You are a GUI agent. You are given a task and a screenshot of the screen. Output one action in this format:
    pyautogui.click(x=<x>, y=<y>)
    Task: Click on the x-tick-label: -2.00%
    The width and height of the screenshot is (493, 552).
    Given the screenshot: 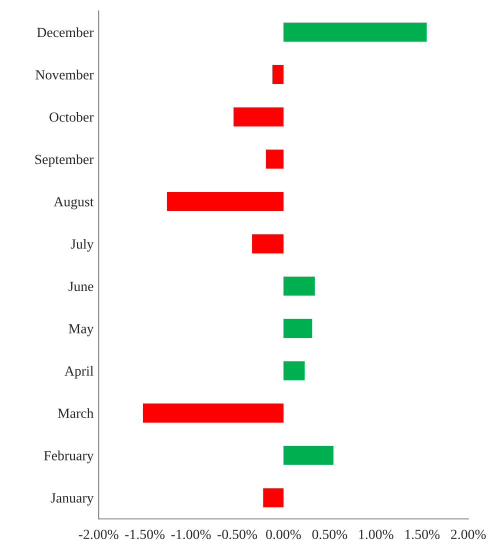 What is the action you would take?
    pyautogui.click(x=98, y=535)
    